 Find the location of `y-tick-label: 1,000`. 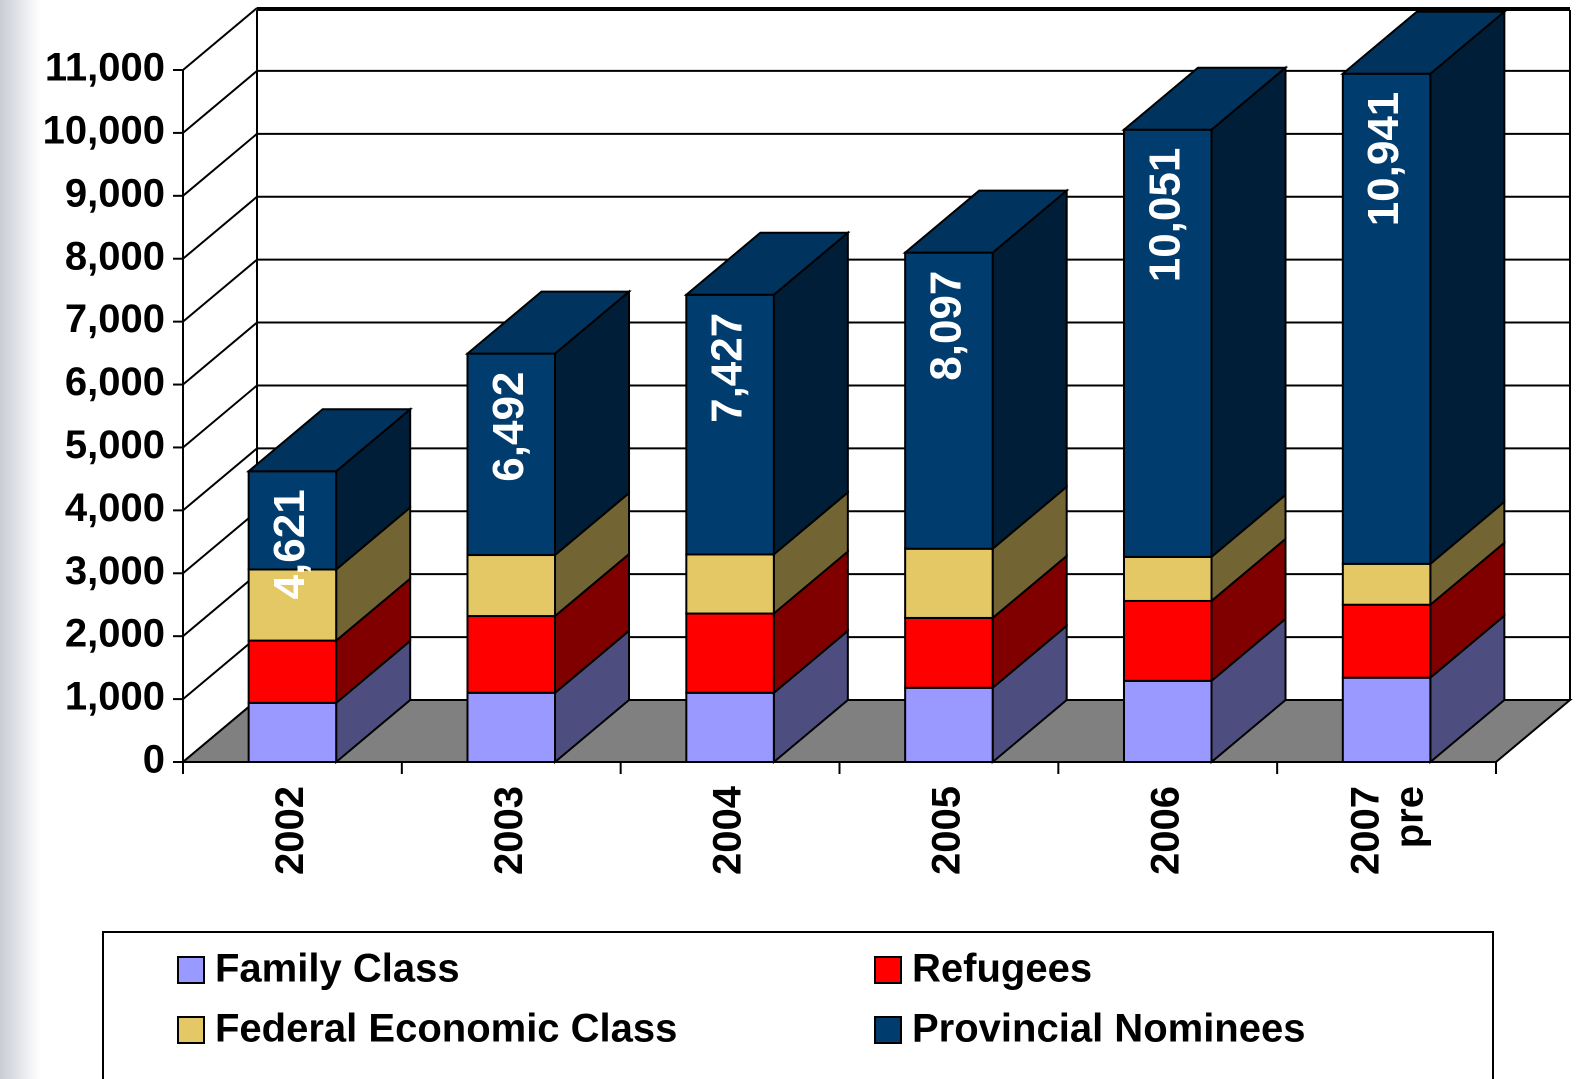

y-tick-label: 1,000 is located at coordinates (115, 697).